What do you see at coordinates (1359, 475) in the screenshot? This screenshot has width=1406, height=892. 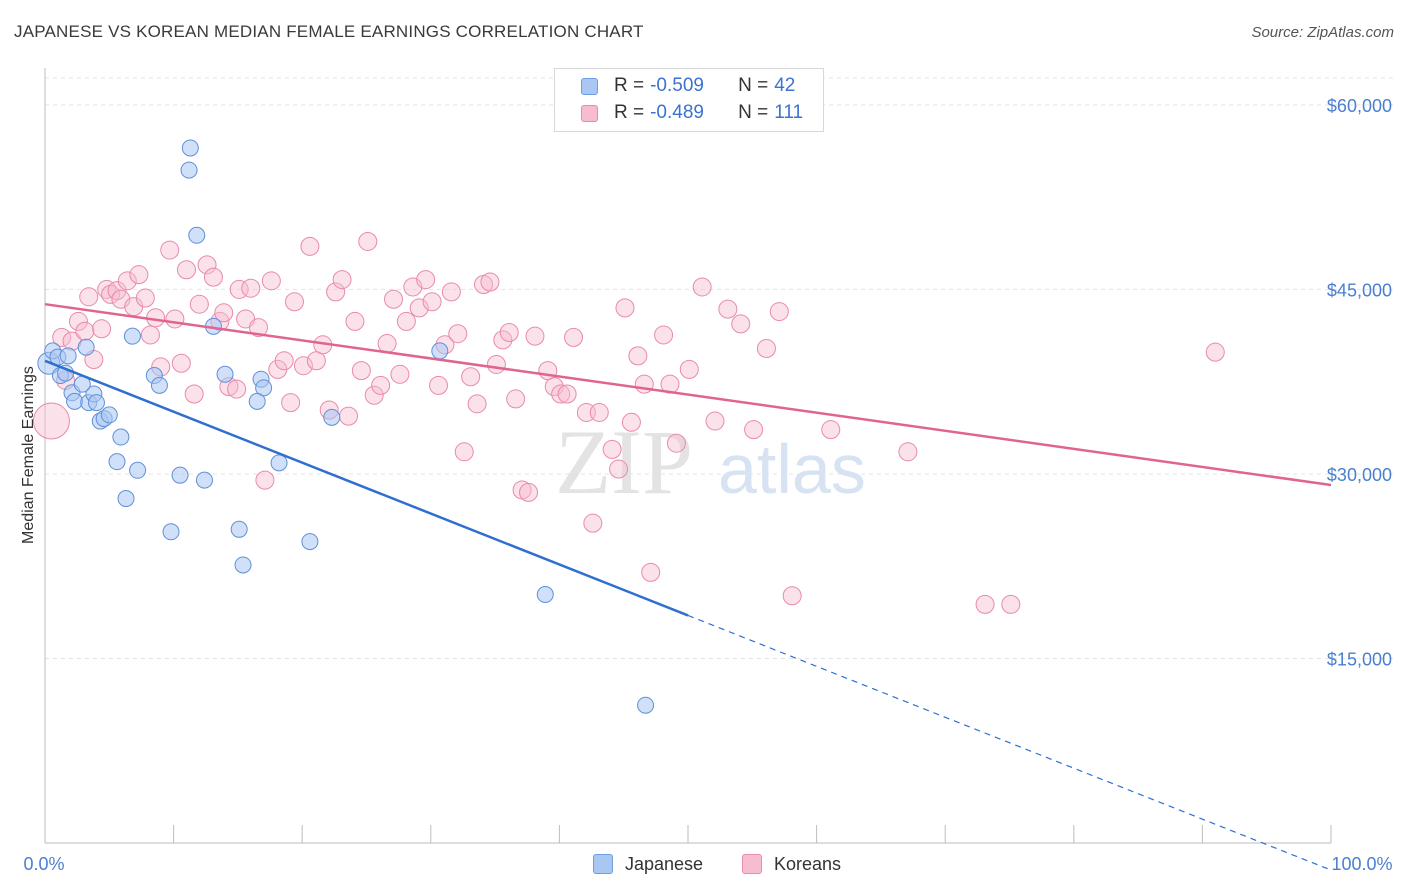 I see `y-tick-label: $30,000` at bounding box center [1359, 475].